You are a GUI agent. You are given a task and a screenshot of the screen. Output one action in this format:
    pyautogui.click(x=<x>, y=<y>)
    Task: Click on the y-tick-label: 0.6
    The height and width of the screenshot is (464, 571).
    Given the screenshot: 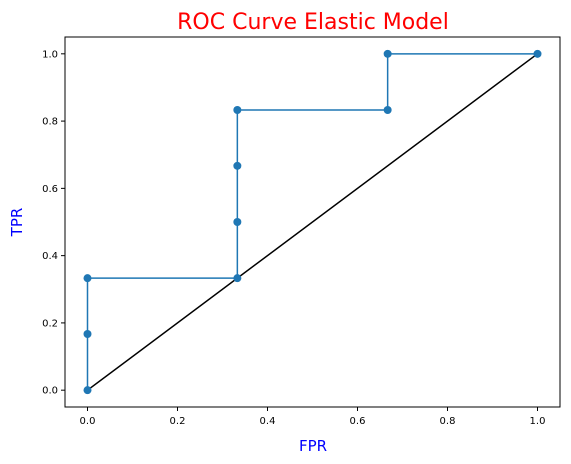 What is the action you would take?
    pyautogui.click(x=50, y=189)
    